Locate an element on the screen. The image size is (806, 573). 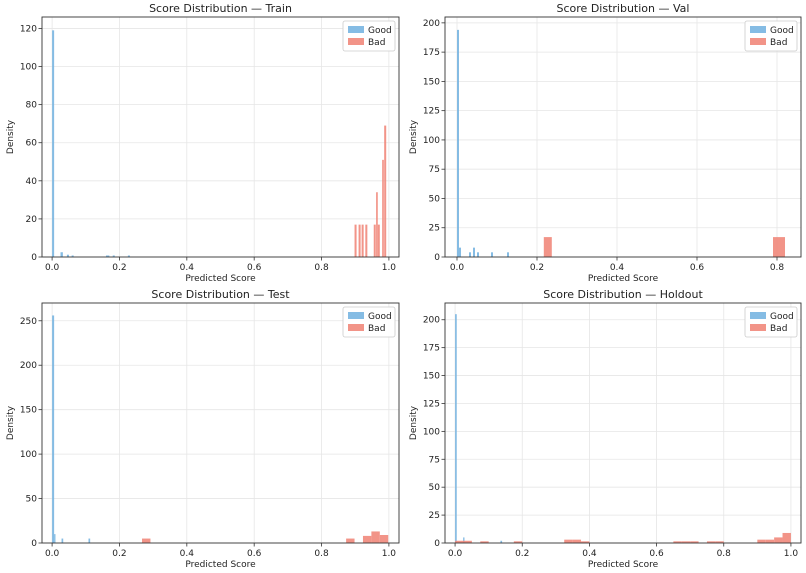
x-axis-label: Predicted Score is located at coordinates (623, 565).